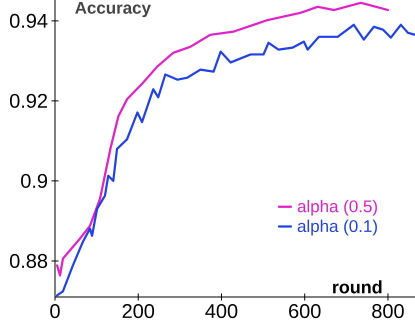 The image size is (415, 332). I want to click on legend-label: alpha (0.5), so click(337, 208).